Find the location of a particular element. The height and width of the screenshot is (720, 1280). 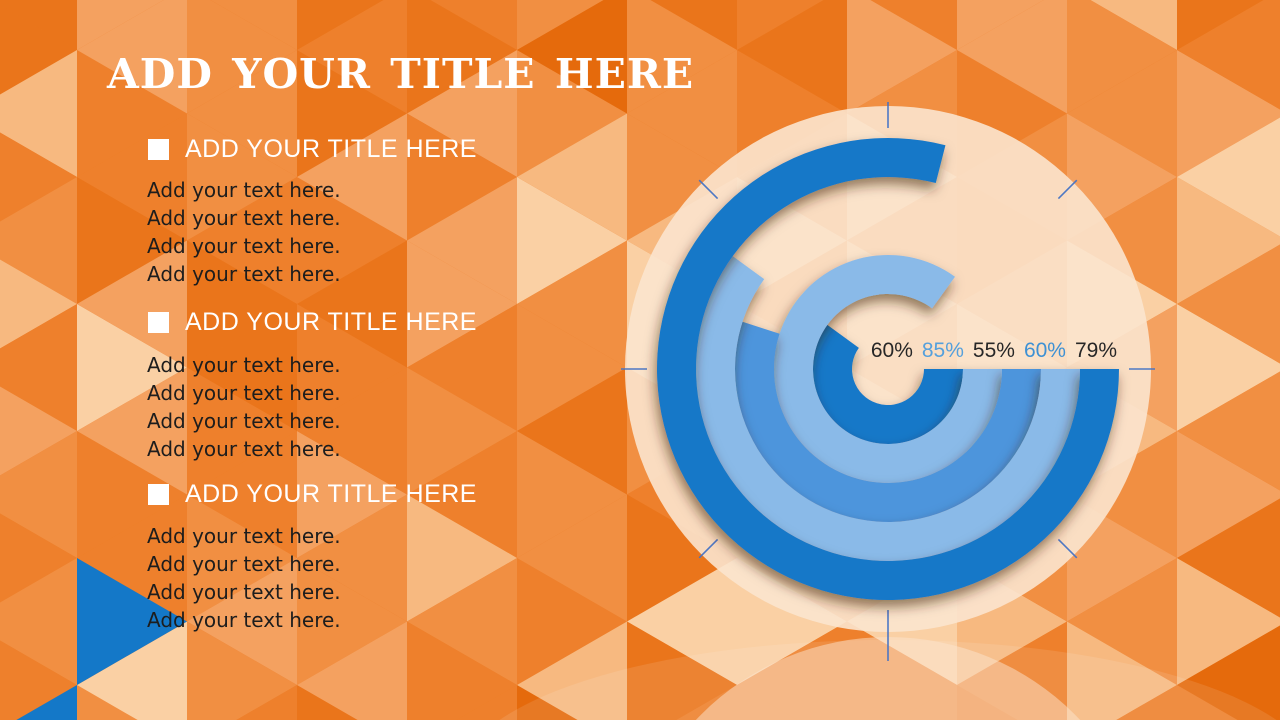

section-3-heading: ADD YOUR TITLE HERE is located at coordinates (312, 494).